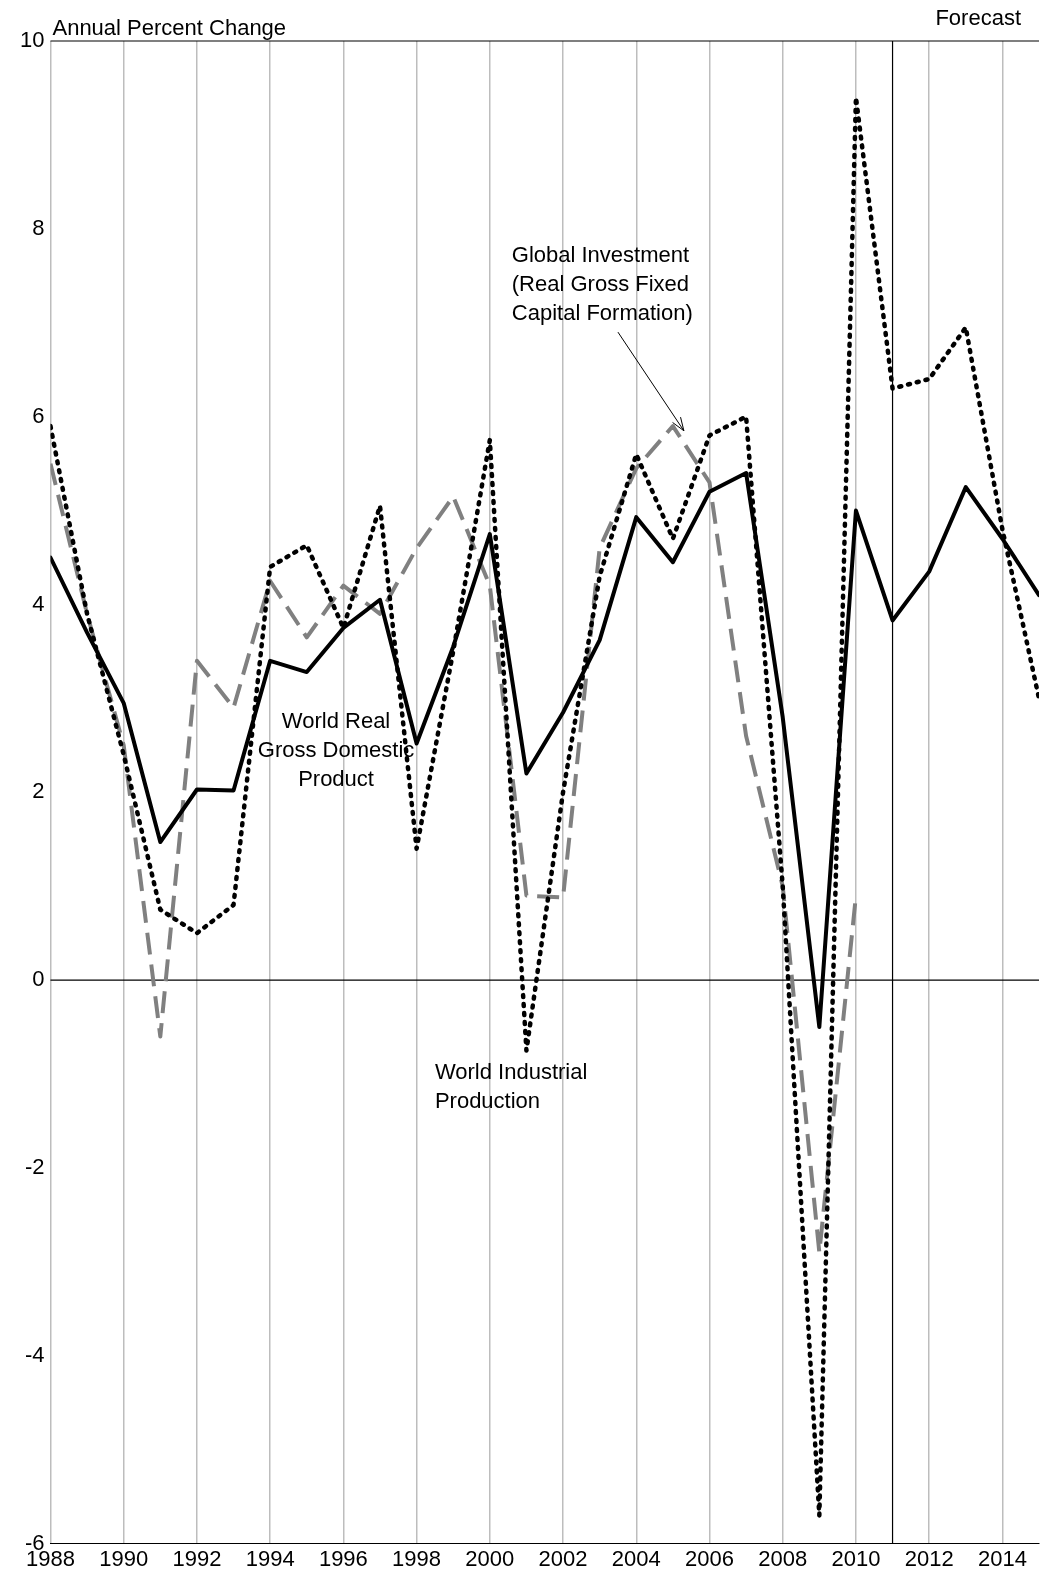 Image resolution: width=1046 pixels, height=1578 pixels. I want to click on x-tick-label: 2014, so click(1002, 1558).